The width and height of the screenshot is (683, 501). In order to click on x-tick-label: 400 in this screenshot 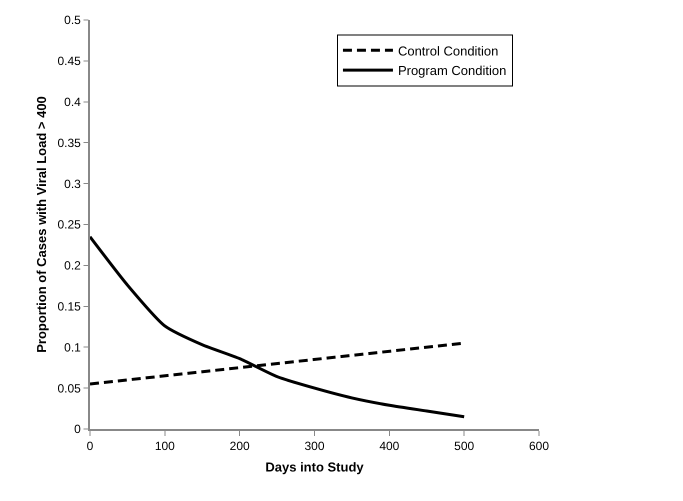, I will do `click(389, 446)`.